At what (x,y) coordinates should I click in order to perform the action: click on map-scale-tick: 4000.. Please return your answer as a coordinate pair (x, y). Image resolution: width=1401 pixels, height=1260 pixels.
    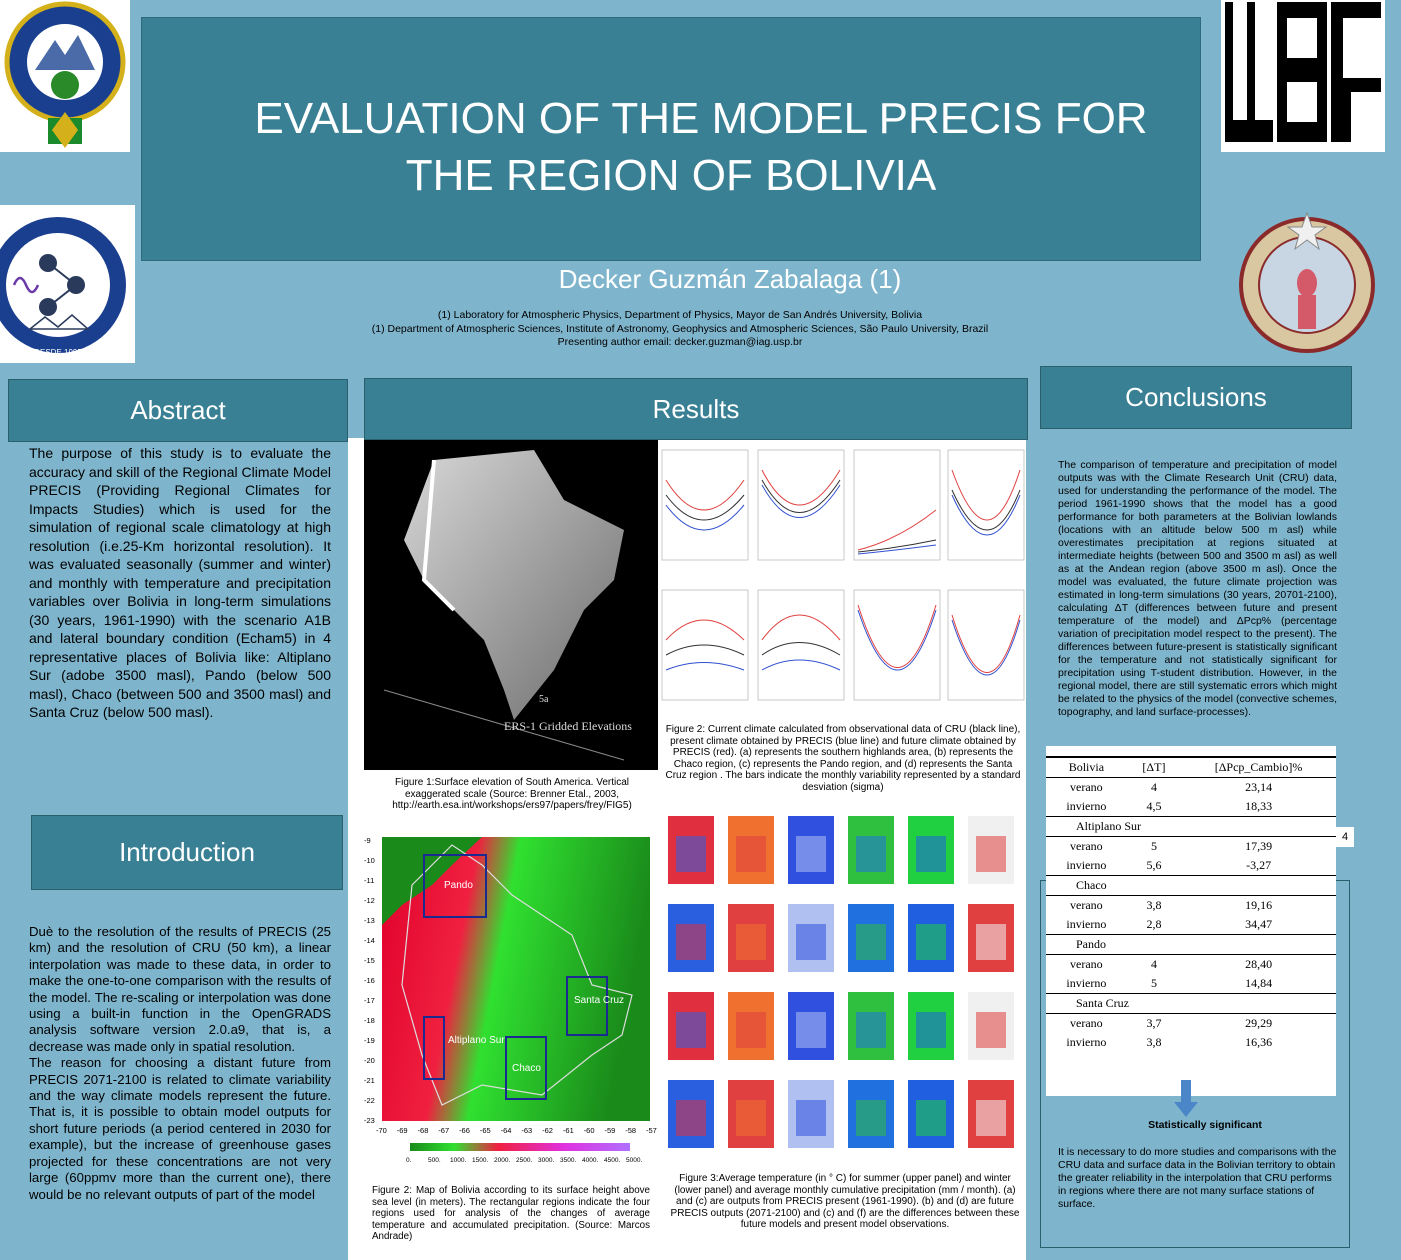
    Looking at the image, I should click on (590, 1160).